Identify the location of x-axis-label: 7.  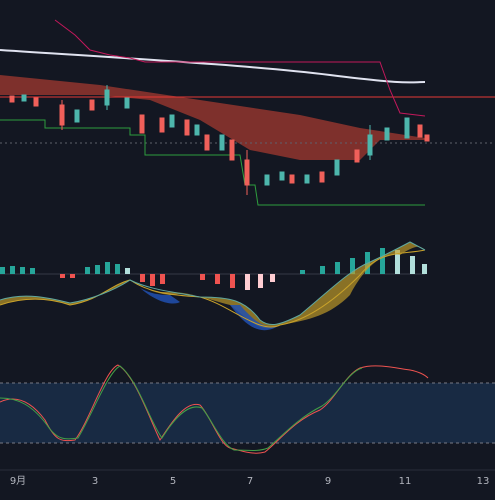
(250, 481).